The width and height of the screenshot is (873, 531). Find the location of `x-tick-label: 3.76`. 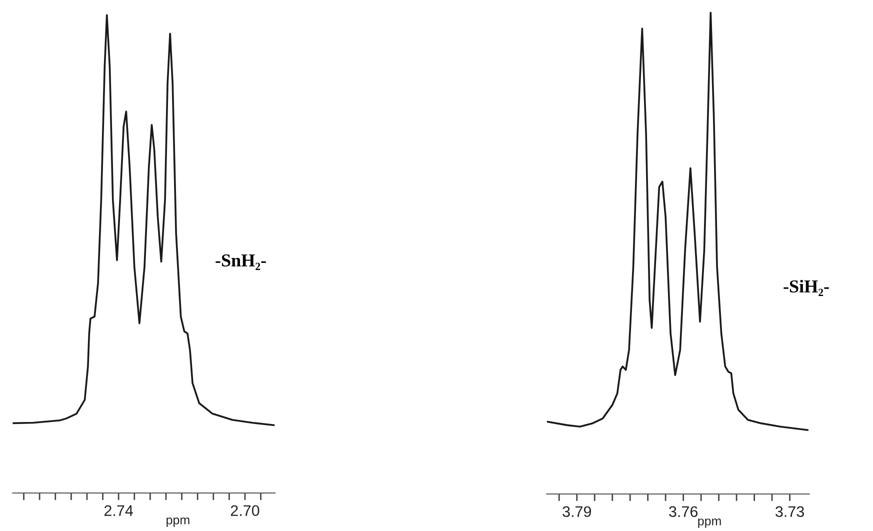

x-tick-label: 3.76 is located at coordinates (683, 512).